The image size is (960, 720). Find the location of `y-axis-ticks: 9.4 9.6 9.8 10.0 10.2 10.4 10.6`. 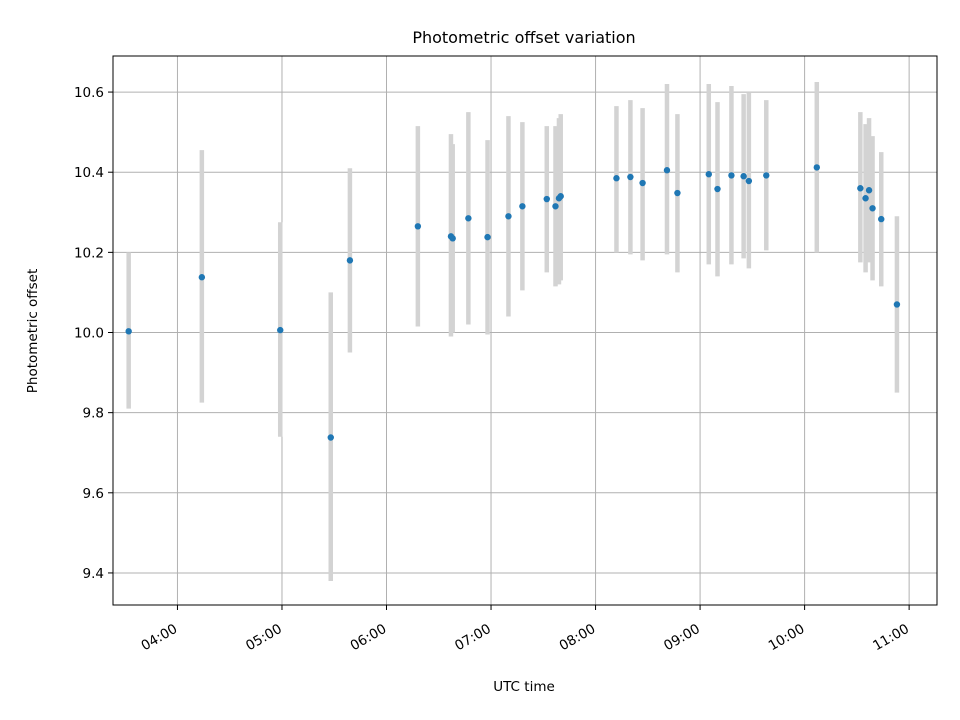

y-axis-ticks: 9.4 9.6 9.8 10.0 10.2 10.4 10.6 is located at coordinates (93, 333).